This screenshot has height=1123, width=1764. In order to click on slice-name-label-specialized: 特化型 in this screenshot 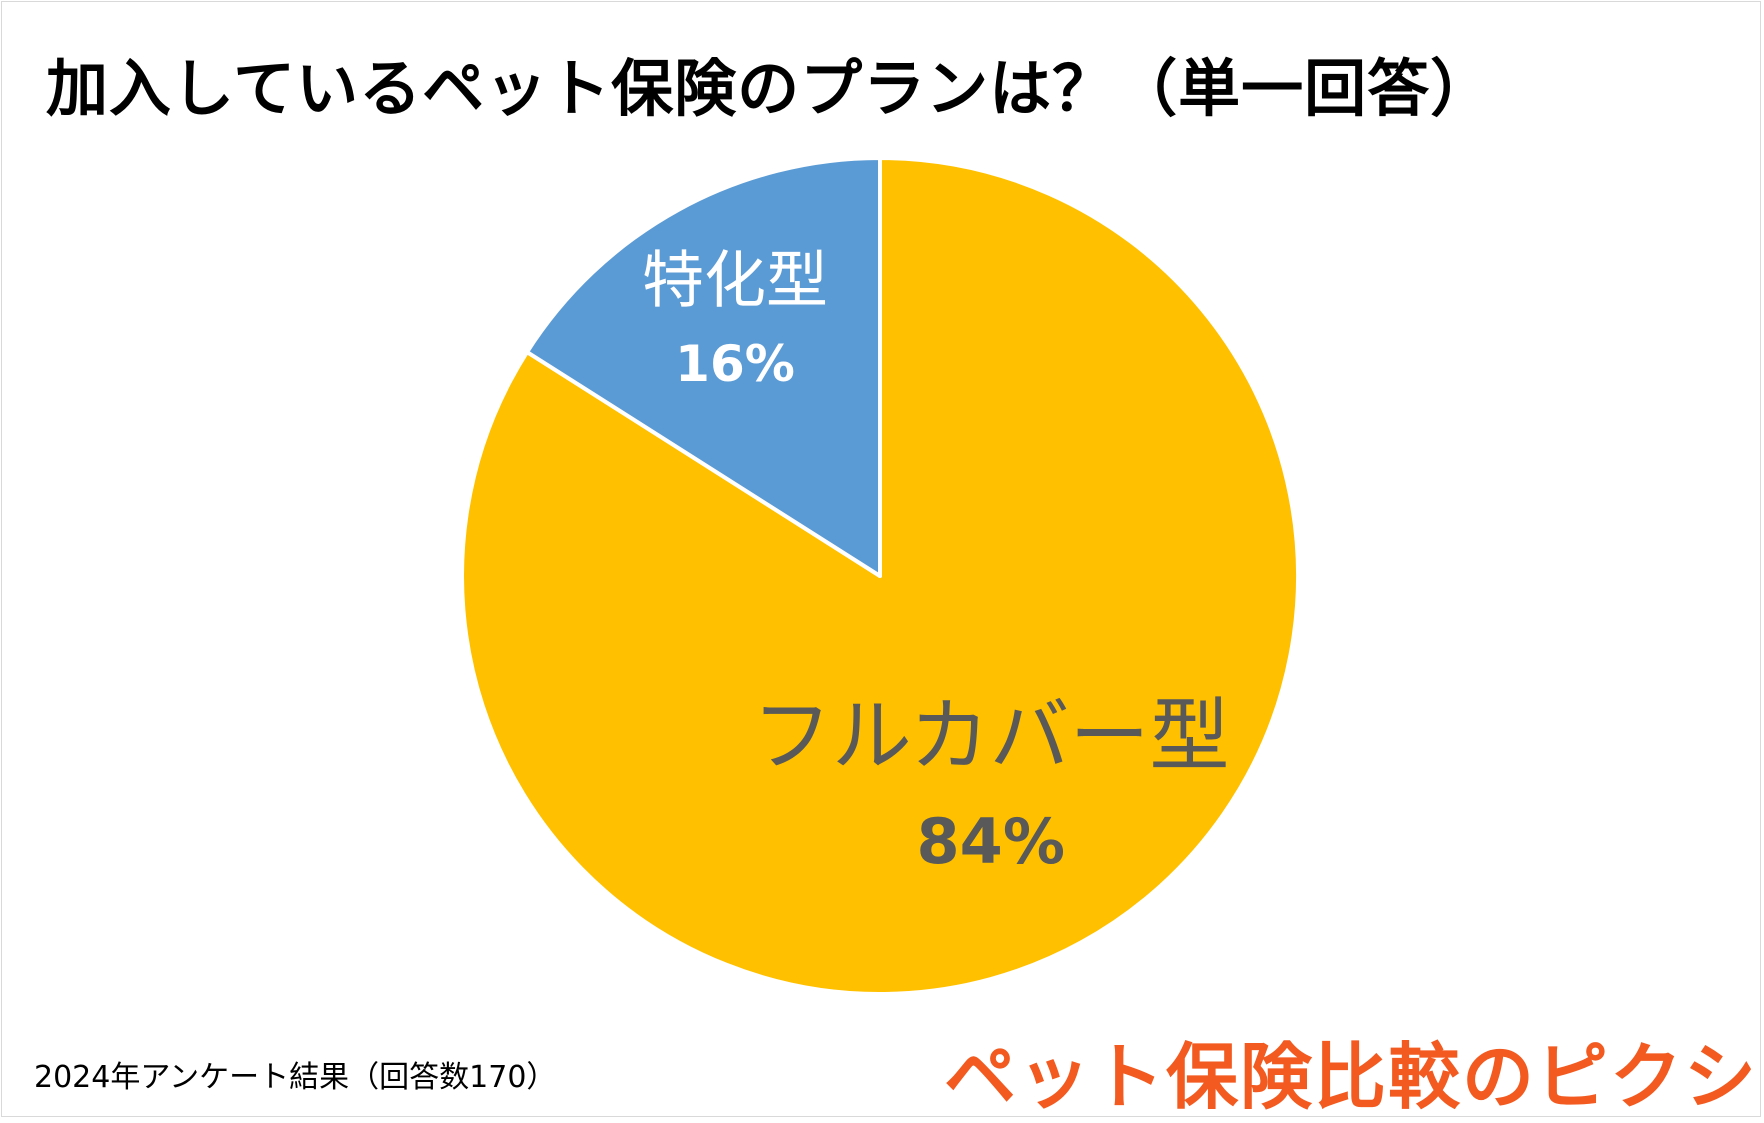, I will do `click(735, 279)`.